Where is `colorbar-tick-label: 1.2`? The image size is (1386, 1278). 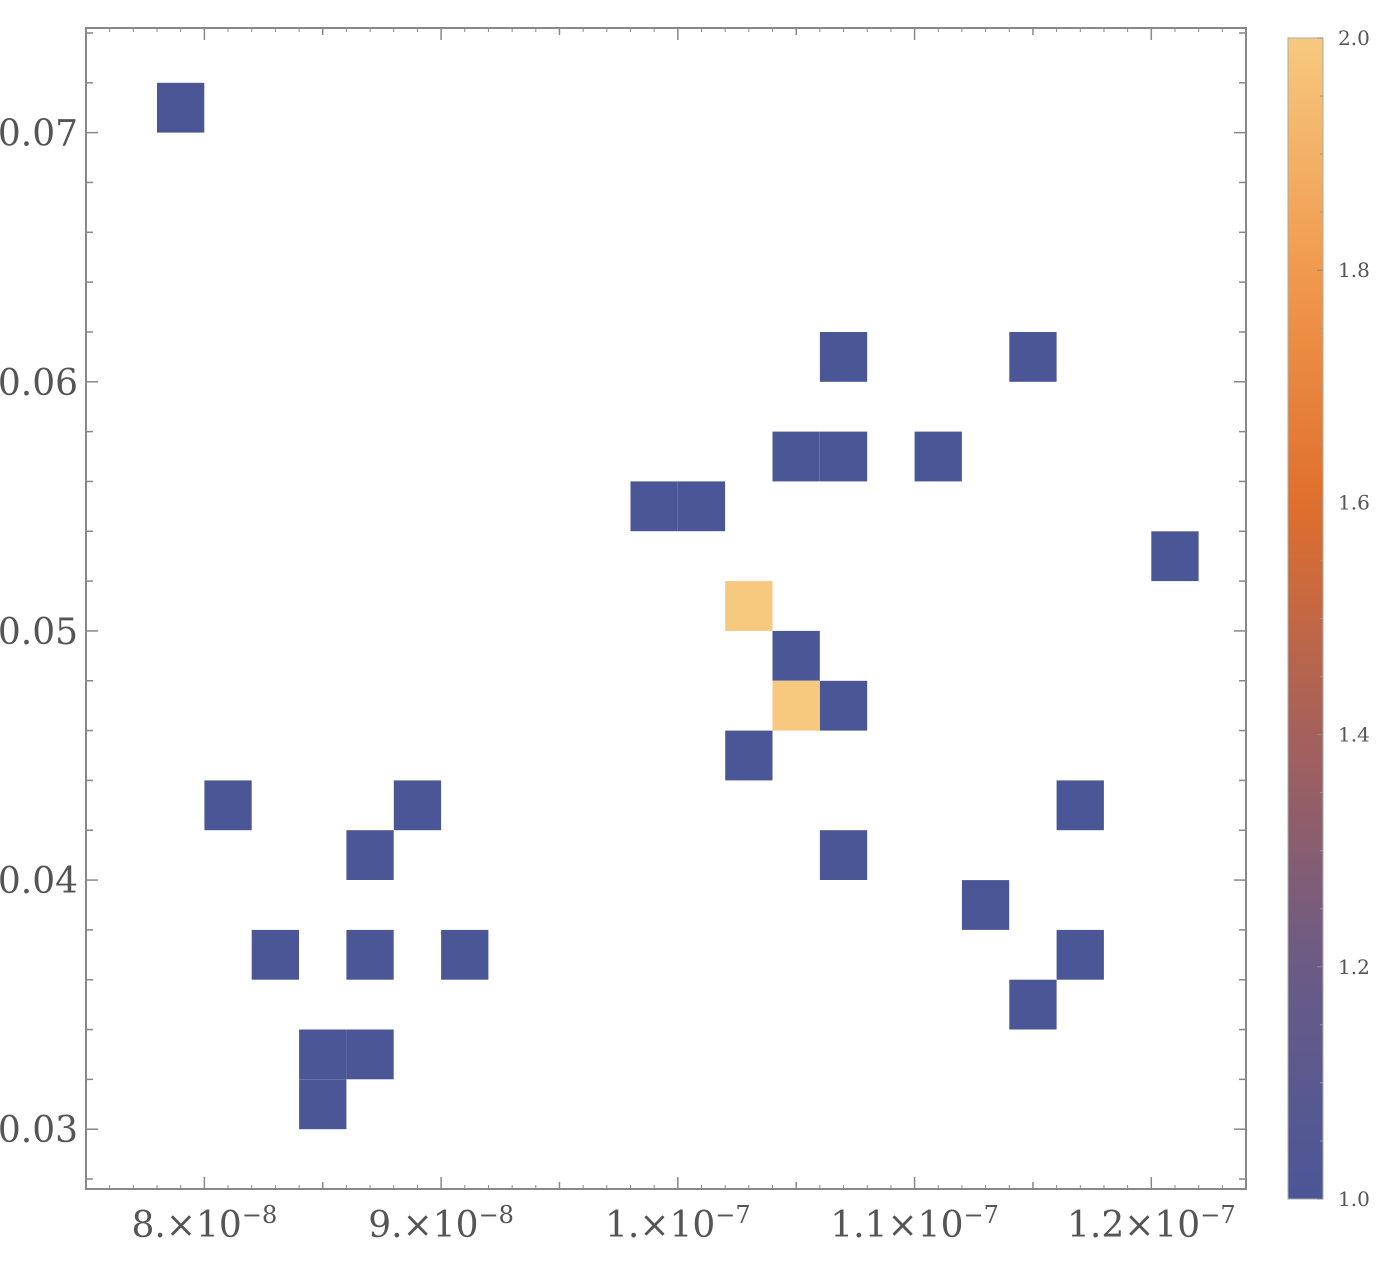
colorbar-tick-label: 1.2 is located at coordinates (1354, 967).